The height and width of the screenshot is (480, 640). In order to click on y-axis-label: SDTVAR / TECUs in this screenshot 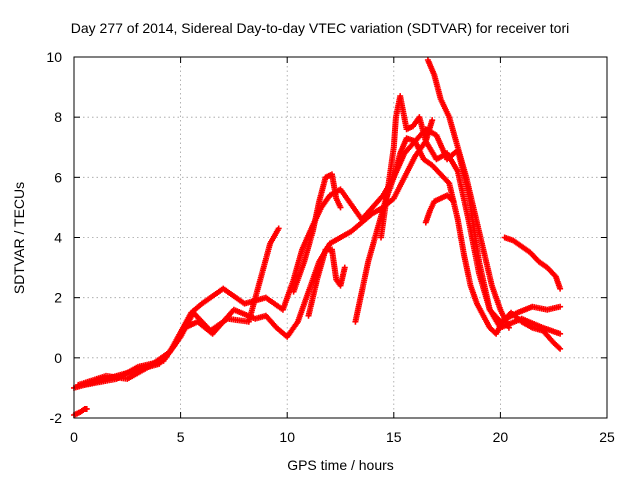, I will do `click(19, 238)`.